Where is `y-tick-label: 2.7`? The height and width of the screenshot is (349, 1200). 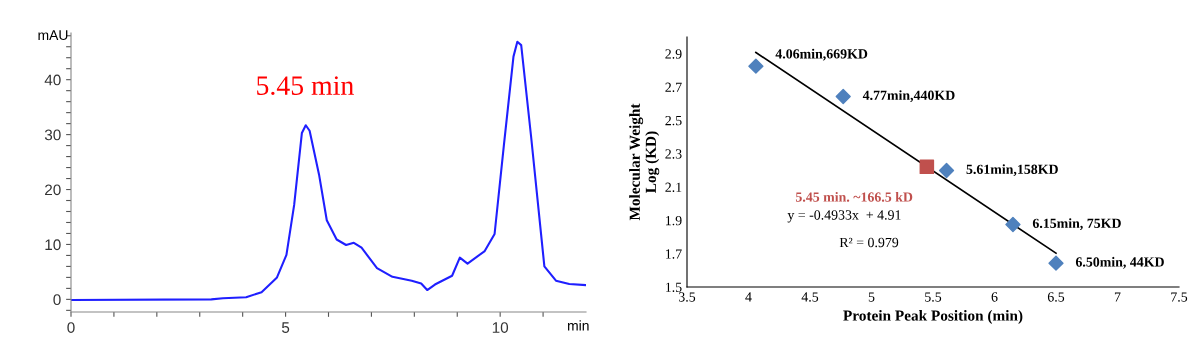 y-tick-label: 2.7 is located at coordinates (673, 87).